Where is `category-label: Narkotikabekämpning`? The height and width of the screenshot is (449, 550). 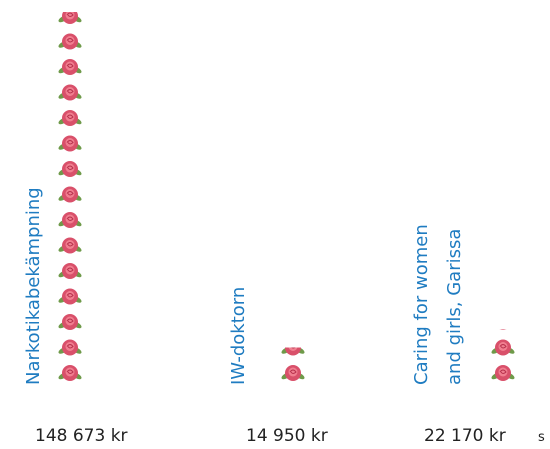 category-label: Narkotikabekämpning is located at coordinates (33, 286).